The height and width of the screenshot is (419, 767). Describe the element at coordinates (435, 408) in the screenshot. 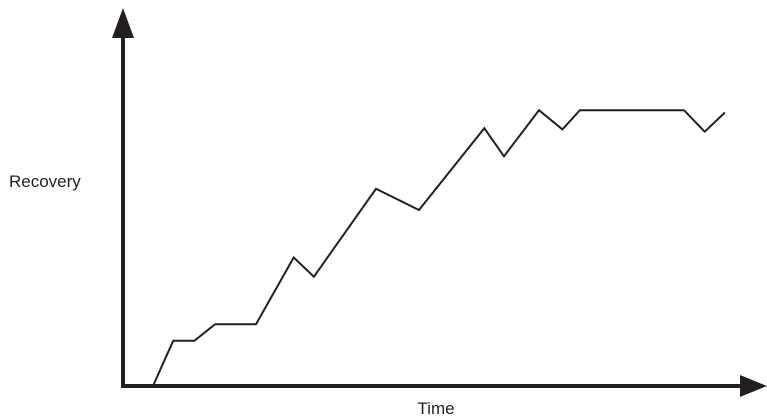

I see `x-axis-label: Time` at that location.